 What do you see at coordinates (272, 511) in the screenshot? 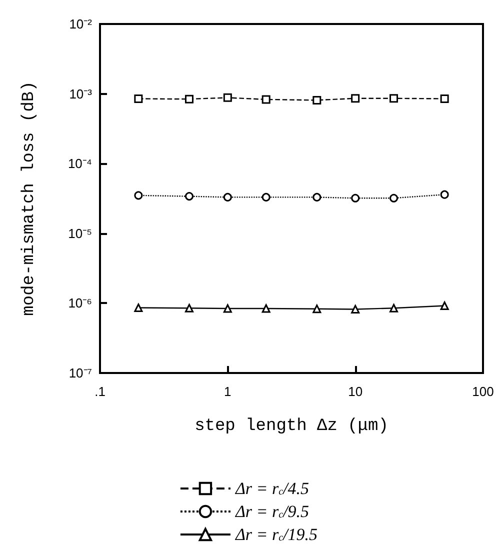
I see `legend-label: Δr = rc/9.5` at bounding box center [272, 511].